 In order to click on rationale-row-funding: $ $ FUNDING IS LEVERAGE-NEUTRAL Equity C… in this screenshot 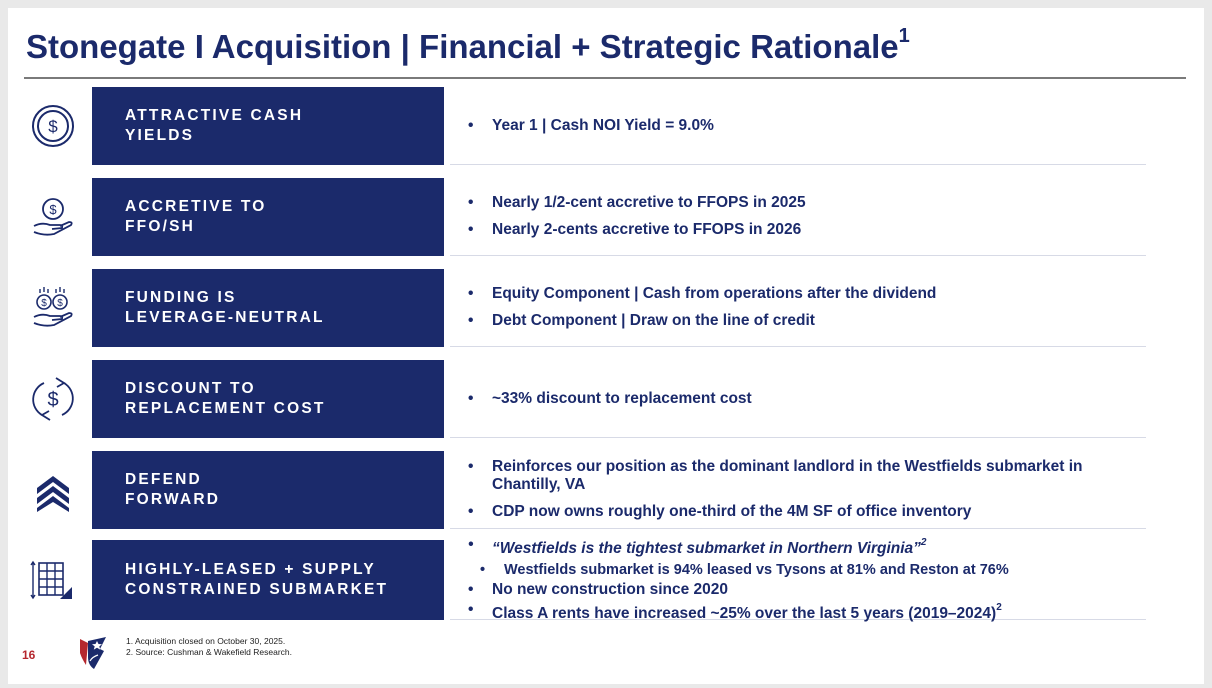, I will do `click(606, 308)`.